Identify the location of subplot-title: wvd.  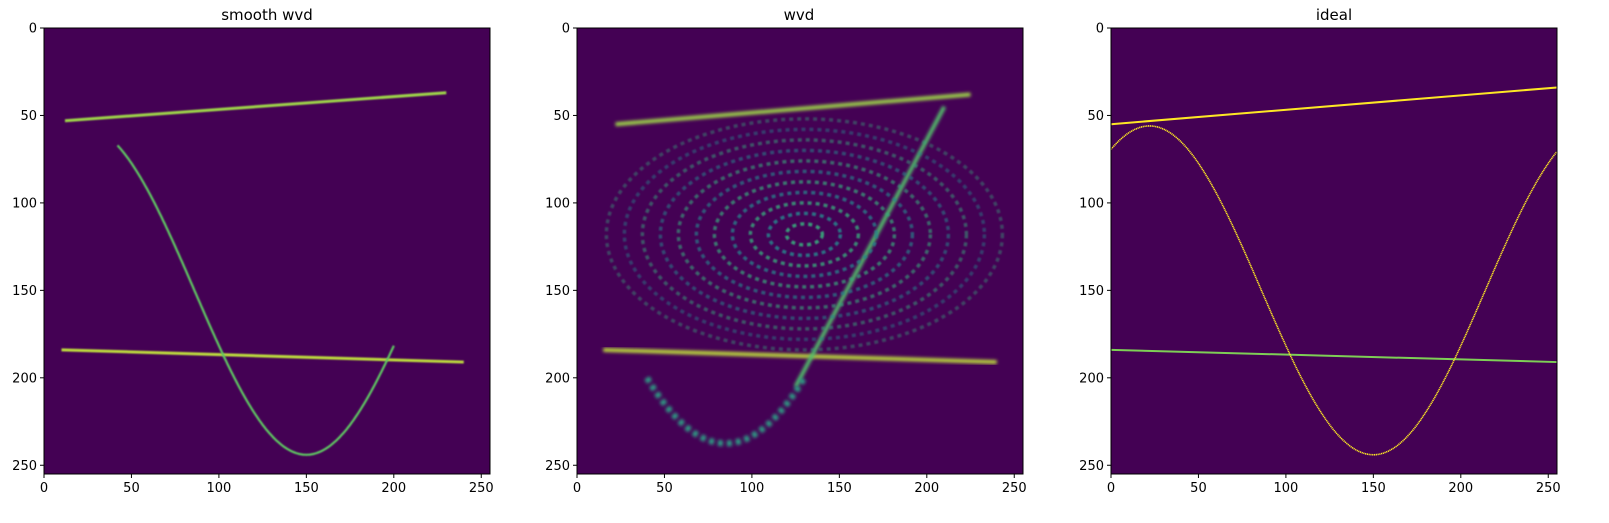
(799, 15).